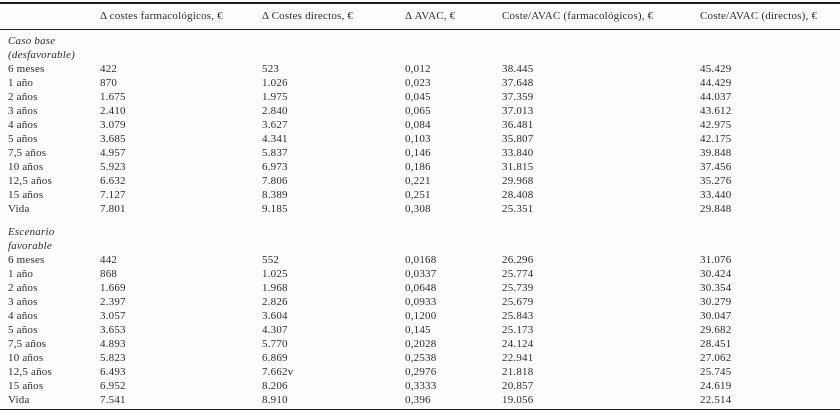 Image resolution: width=840 pixels, height=416 pixels. I want to click on cell-value: 30.424, so click(716, 274).